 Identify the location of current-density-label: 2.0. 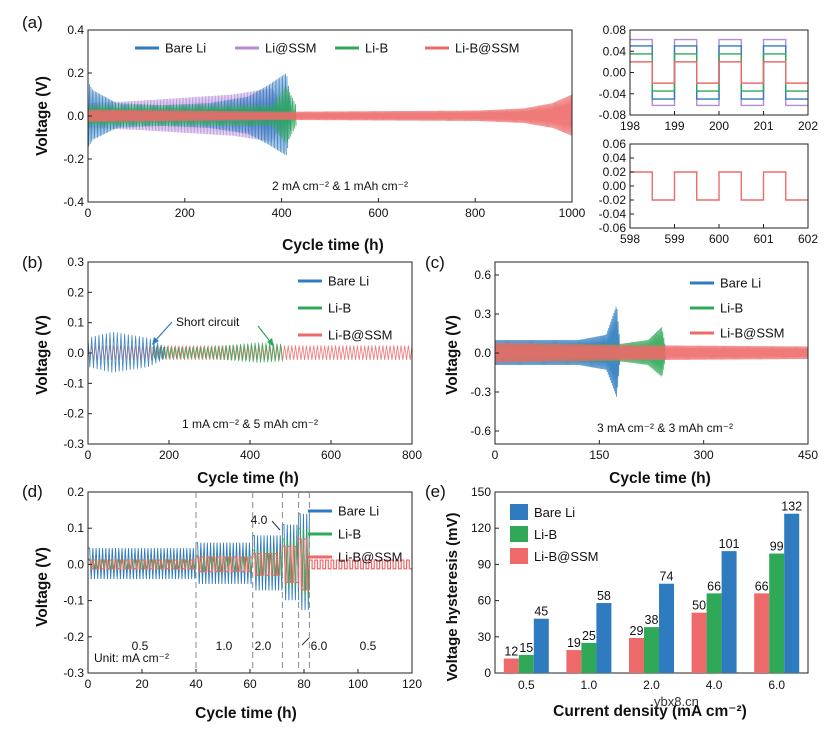
(263, 646).